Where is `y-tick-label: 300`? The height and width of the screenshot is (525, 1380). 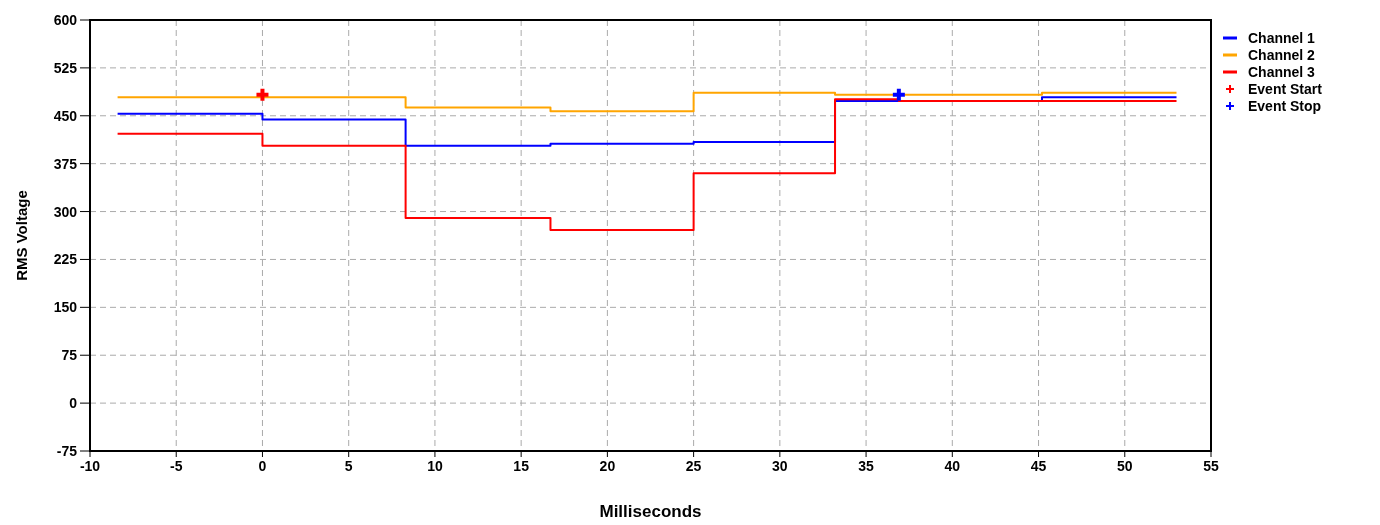
y-tick-label: 300 is located at coordinates (65, 211).